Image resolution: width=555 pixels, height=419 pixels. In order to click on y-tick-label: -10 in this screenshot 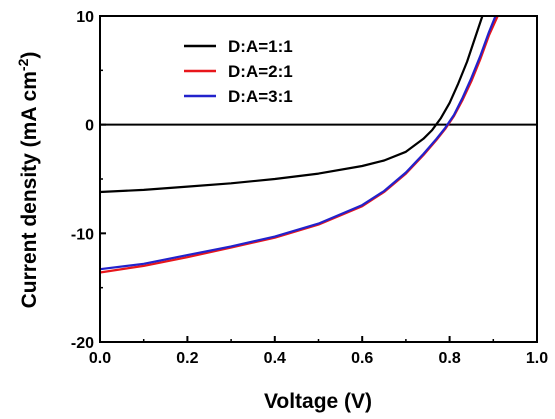, I will do `click(82, 234)`.